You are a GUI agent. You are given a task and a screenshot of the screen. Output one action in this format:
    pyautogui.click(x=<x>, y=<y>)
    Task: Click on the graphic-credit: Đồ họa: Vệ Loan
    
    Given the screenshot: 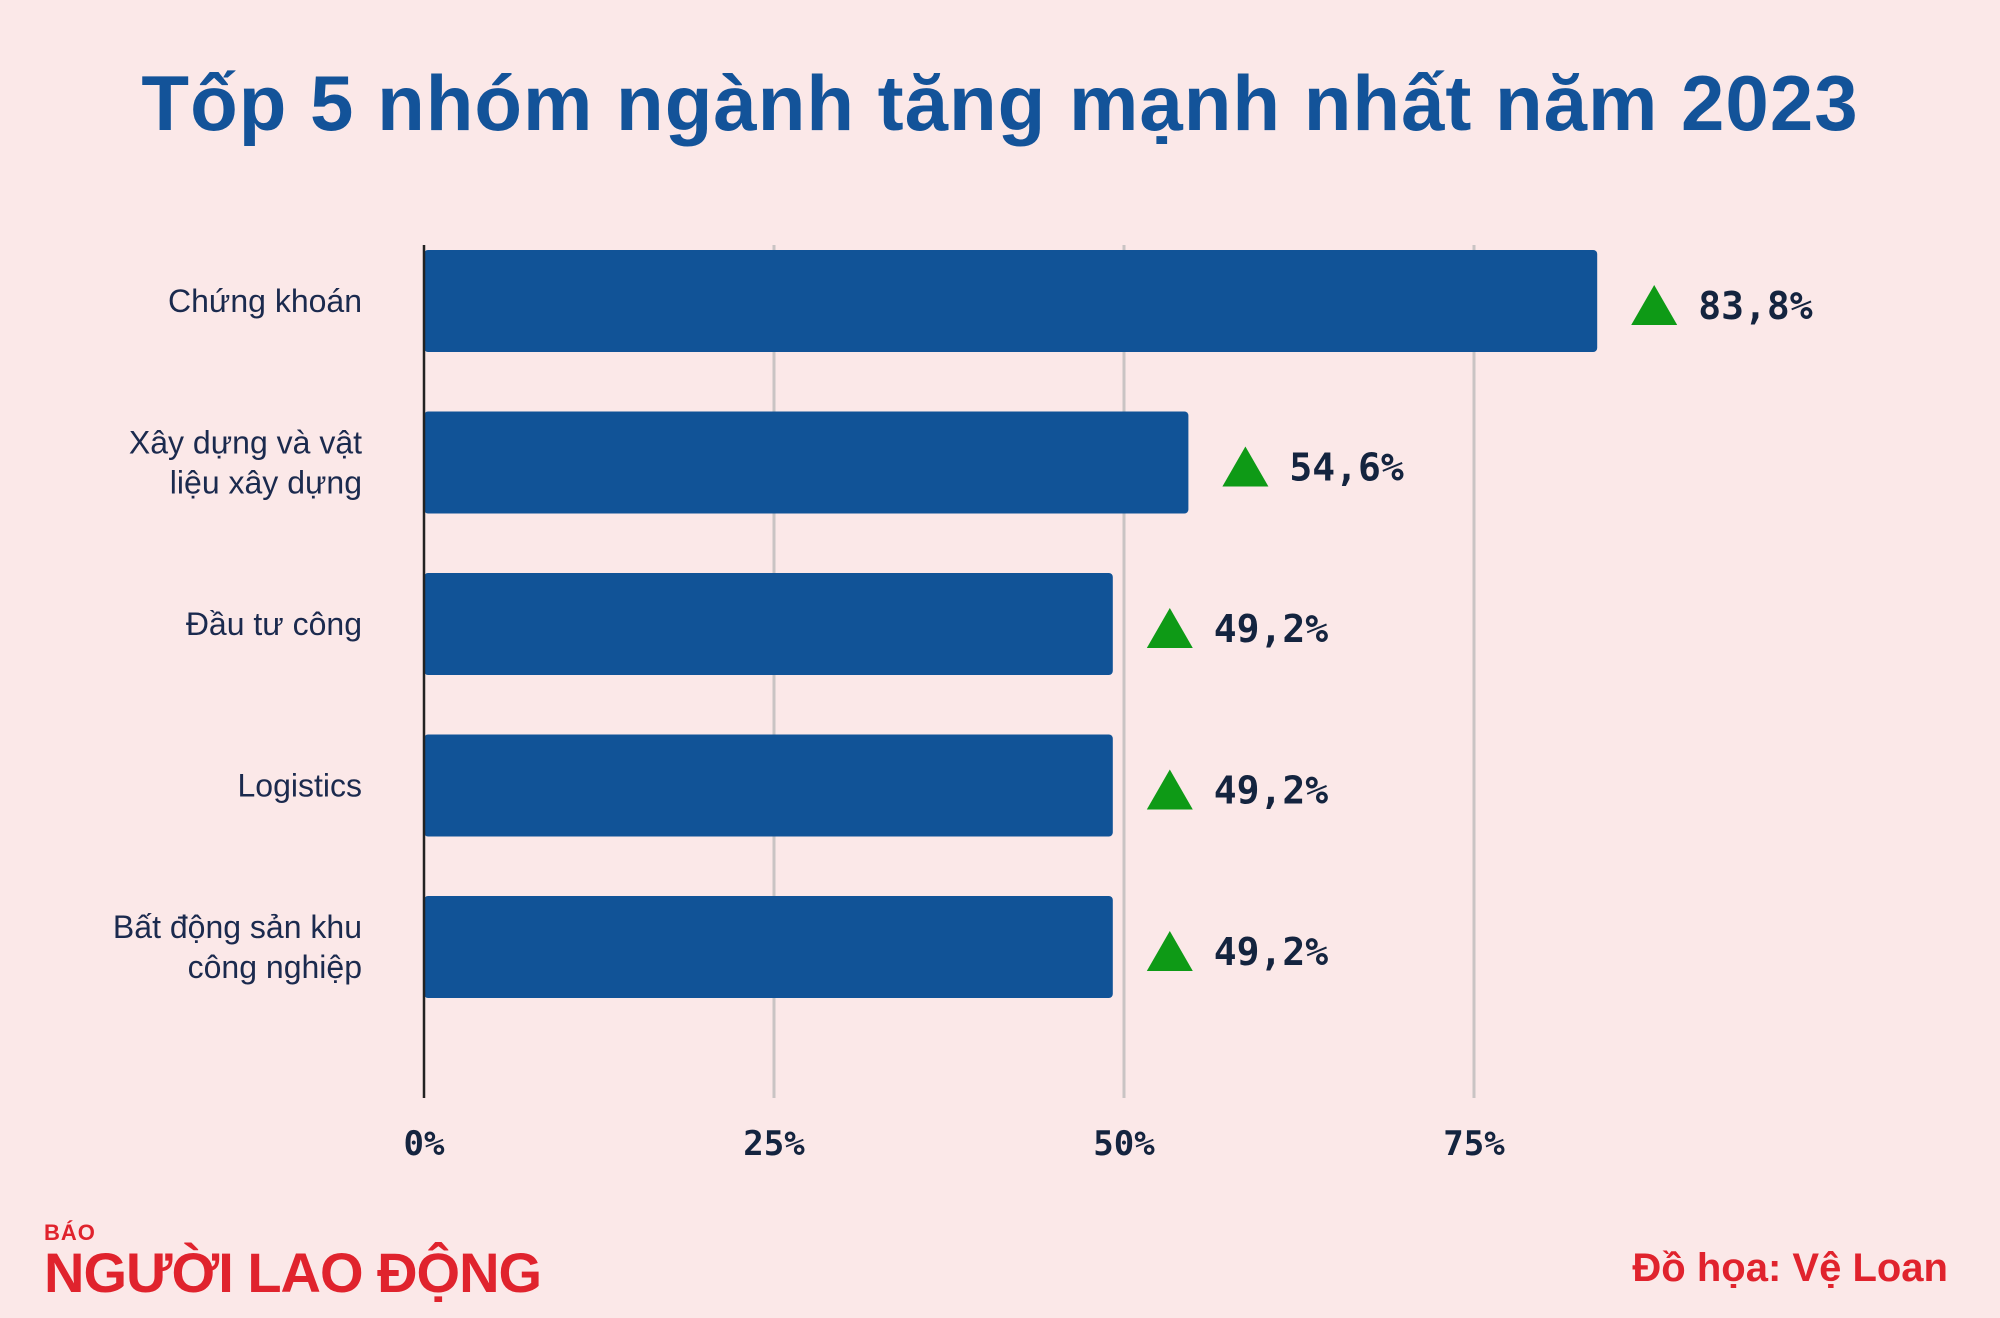 What is the action you would take?
    pyautogui.click(x=1790, y=1268)
    